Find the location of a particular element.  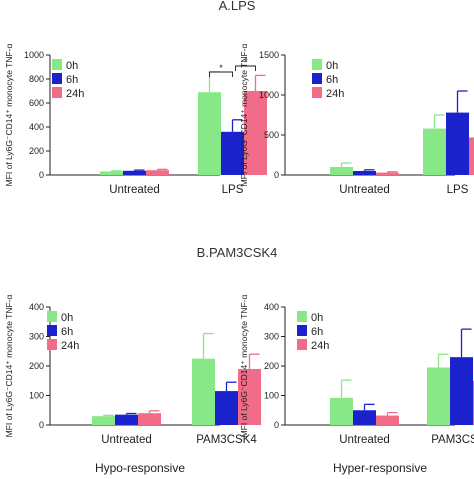

y-tick-label: 1500 is located at coordinates (269, 55).